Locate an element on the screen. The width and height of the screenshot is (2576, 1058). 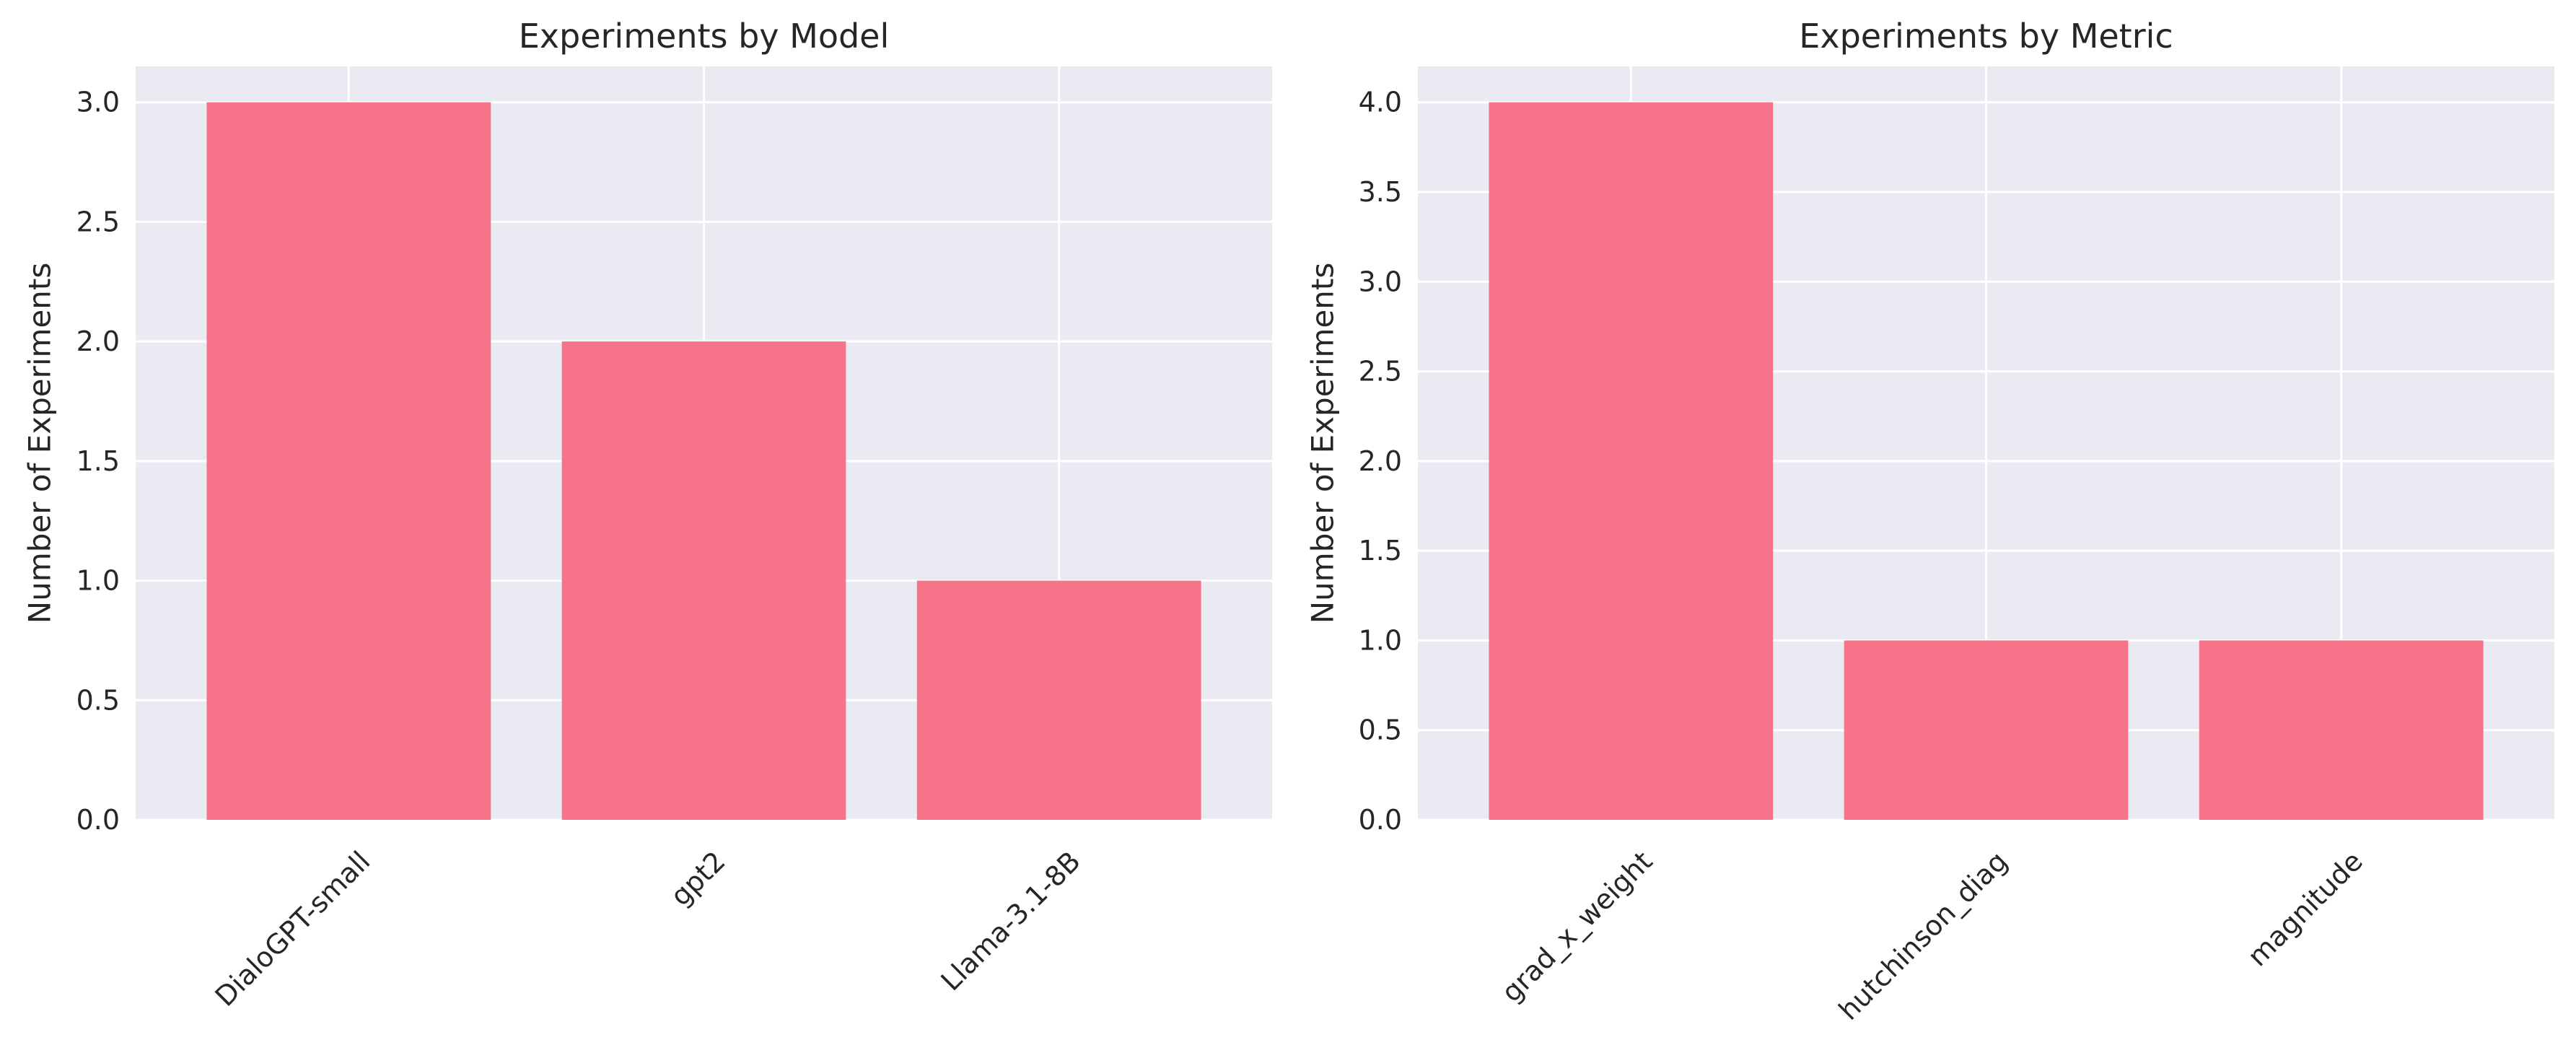
x-tick-label: DialoGPT-small is located at coordinates (293, 929).